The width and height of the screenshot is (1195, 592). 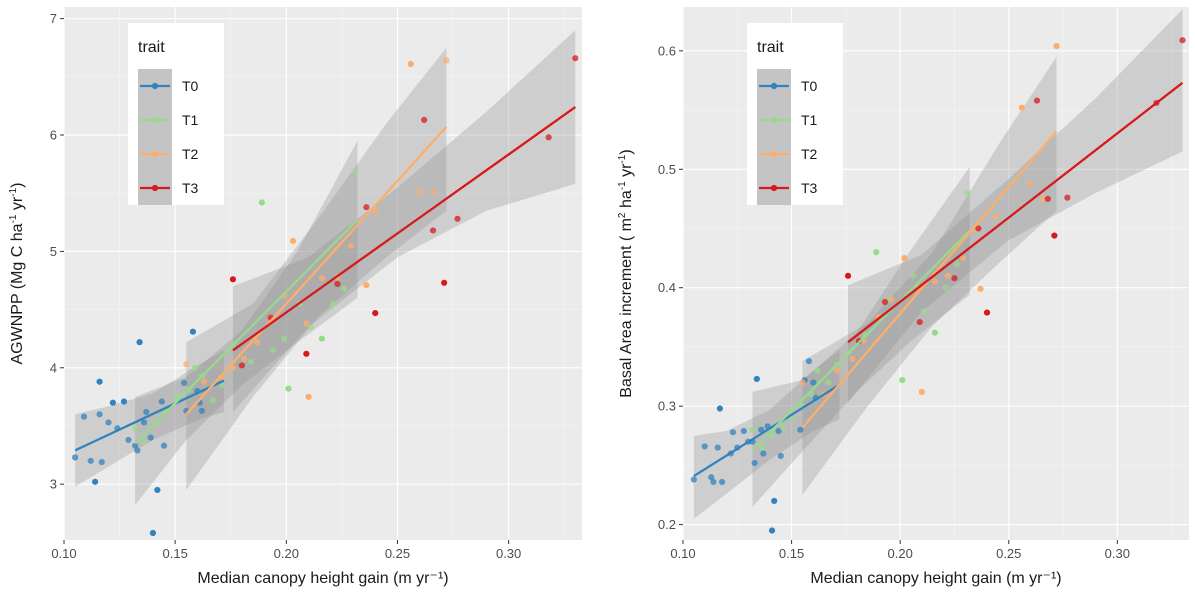 What do you see at coordinates (809, 154) in the screenshot?
I see `legend-label: T2` at bounding box center [809, 154].